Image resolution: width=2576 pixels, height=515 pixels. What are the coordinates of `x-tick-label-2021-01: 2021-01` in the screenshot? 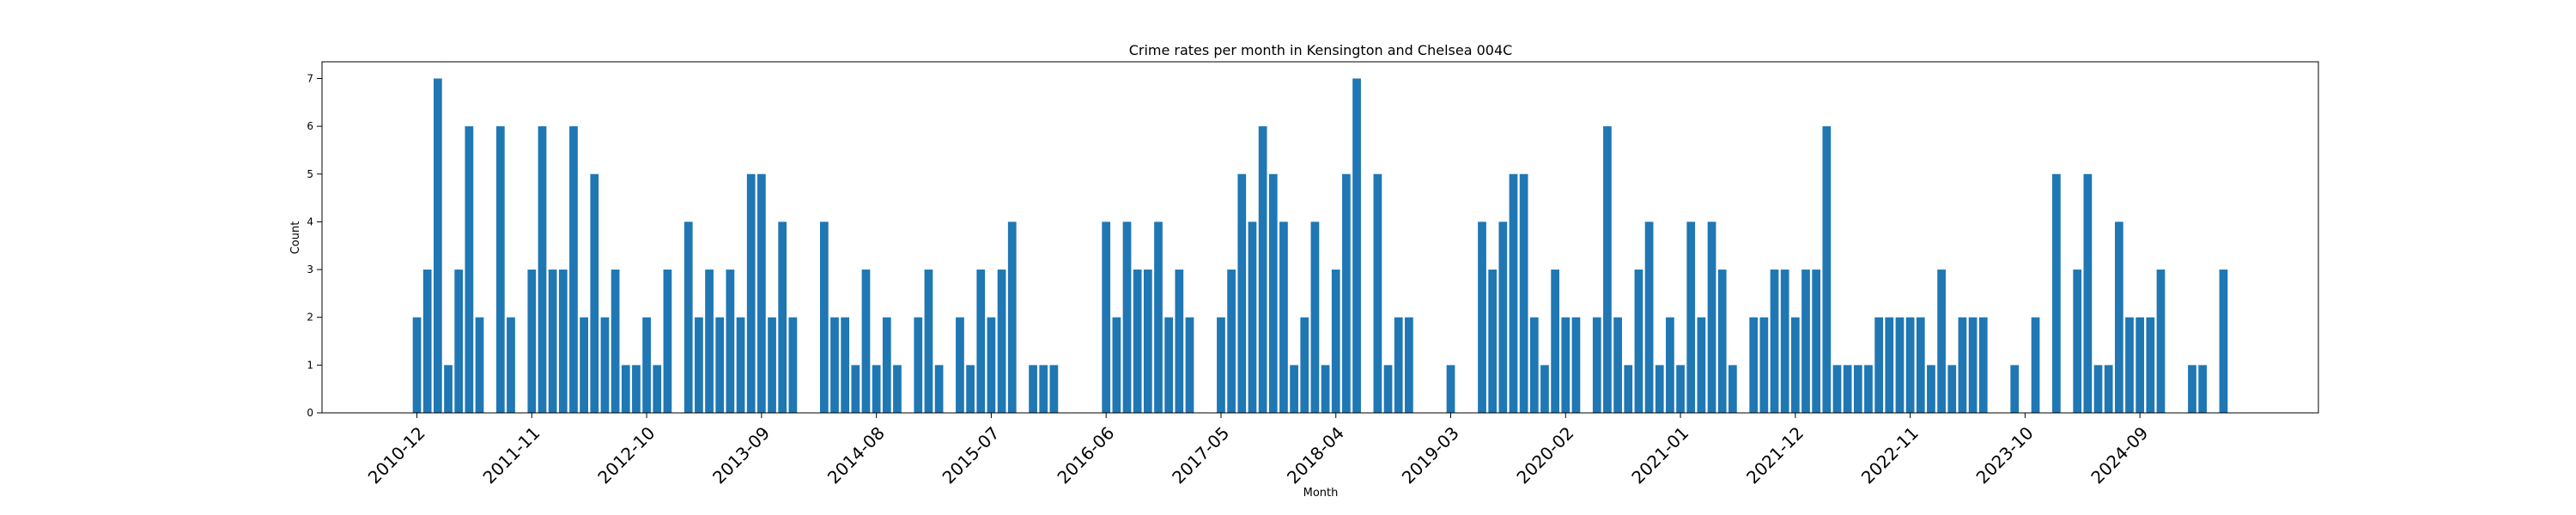 It's located at (1660, 455).